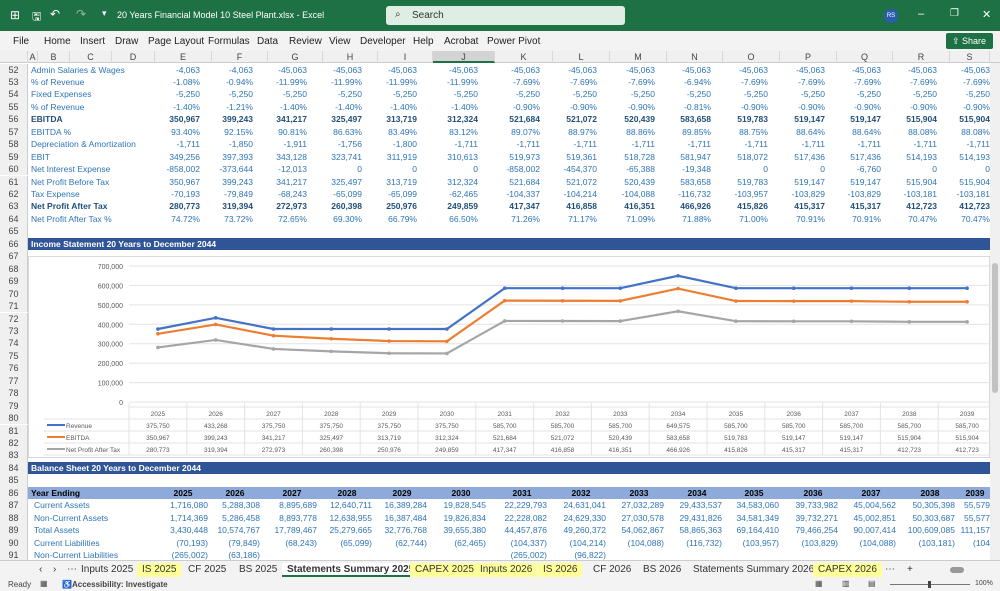 The height and width of the screenshot is (591, 1000). What do you see at coordinates (351, 570) in the screenshot?
I see `sheet-tab-statements-summary-2025: Statements Summary 2025` at bounding box center [351, 570].